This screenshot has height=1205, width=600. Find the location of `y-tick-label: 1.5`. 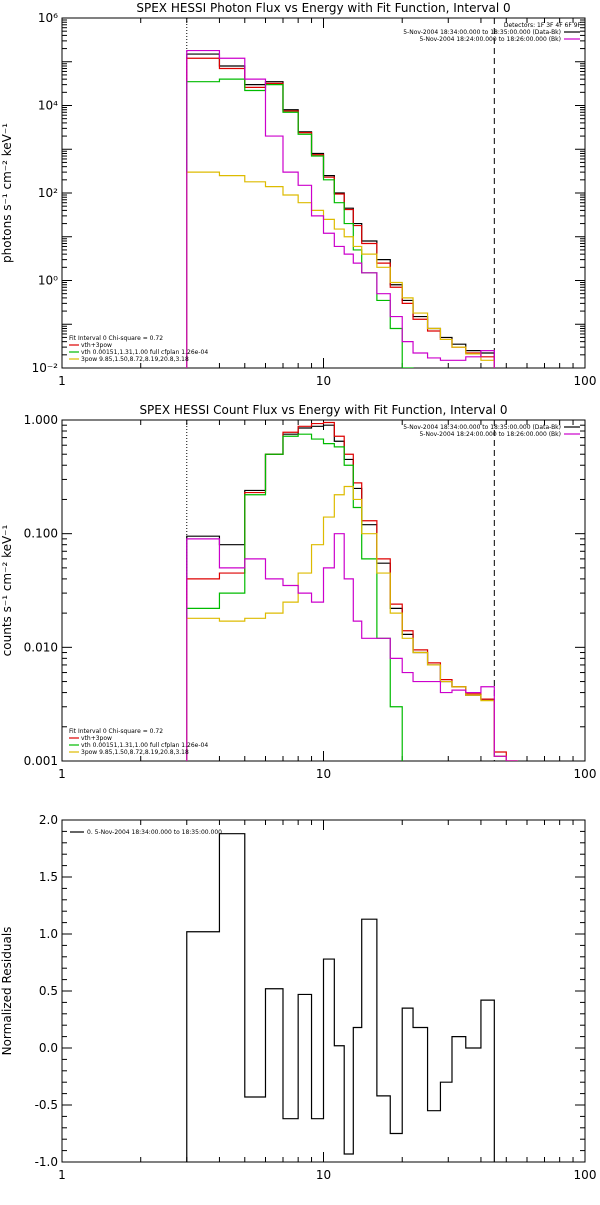

y-tick-label: 1.5 is located at coordinates (48, 877).